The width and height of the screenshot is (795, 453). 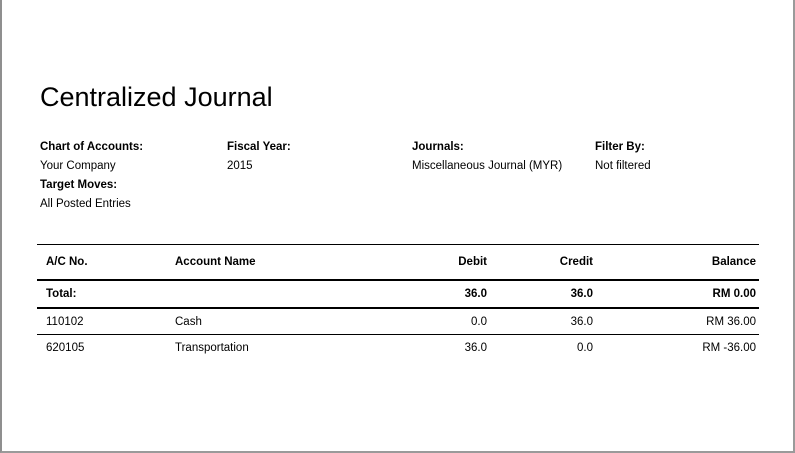 What do you see at coordinates (733, 262) in the screenshot?
I see `column-header-balance: Balance` at bounding box center [733, 262].